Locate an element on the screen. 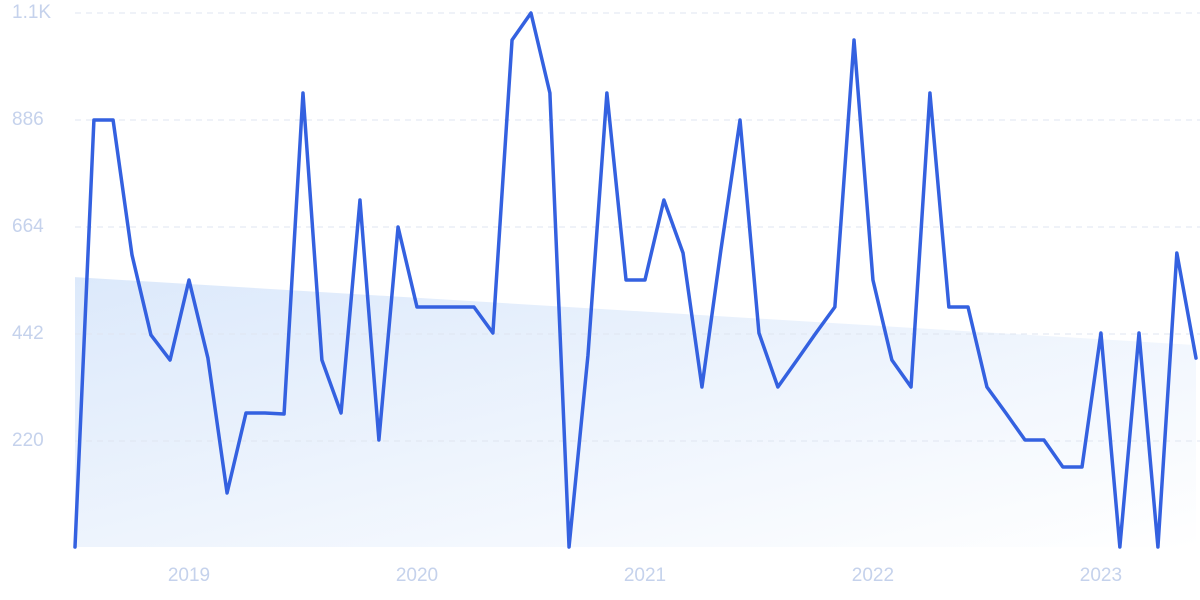  x-tick-label: 2021 is located at coordinates (645, 575).